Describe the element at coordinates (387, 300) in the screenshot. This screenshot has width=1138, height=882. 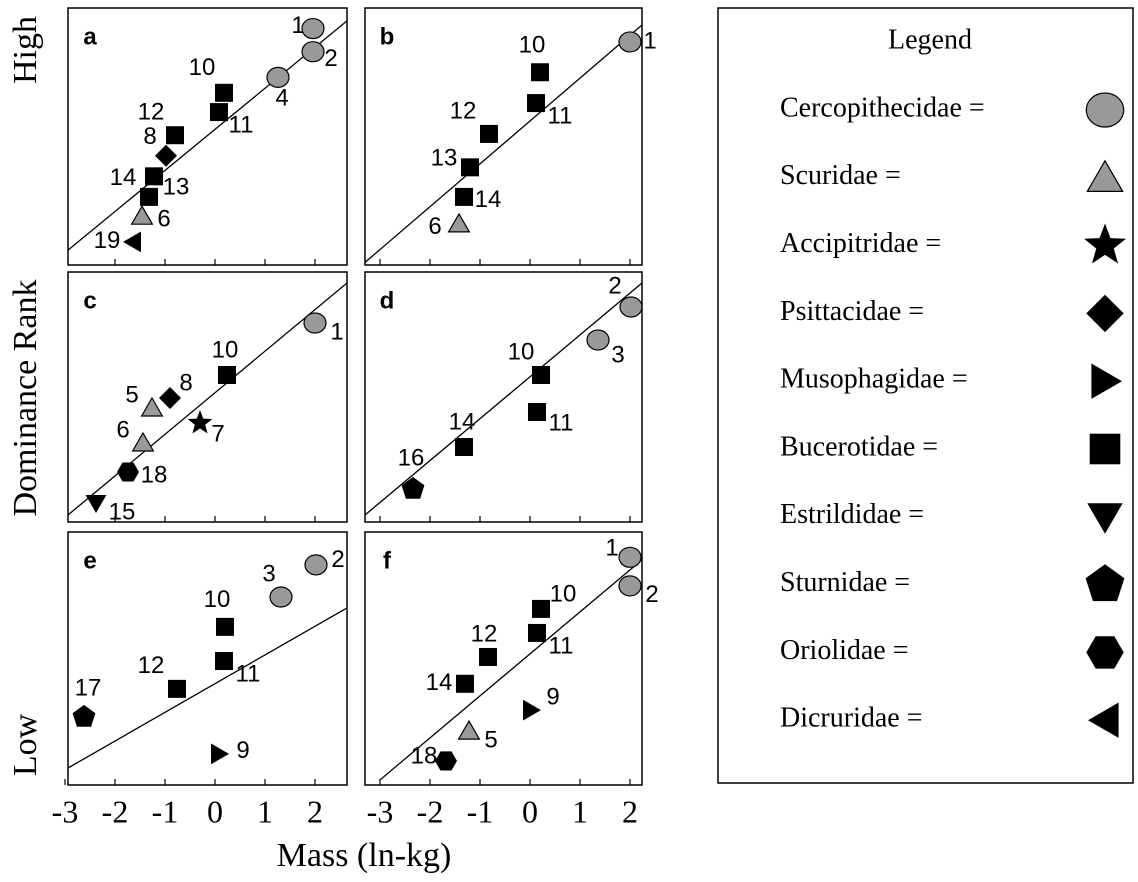
I see `panel-label: d` at that location.